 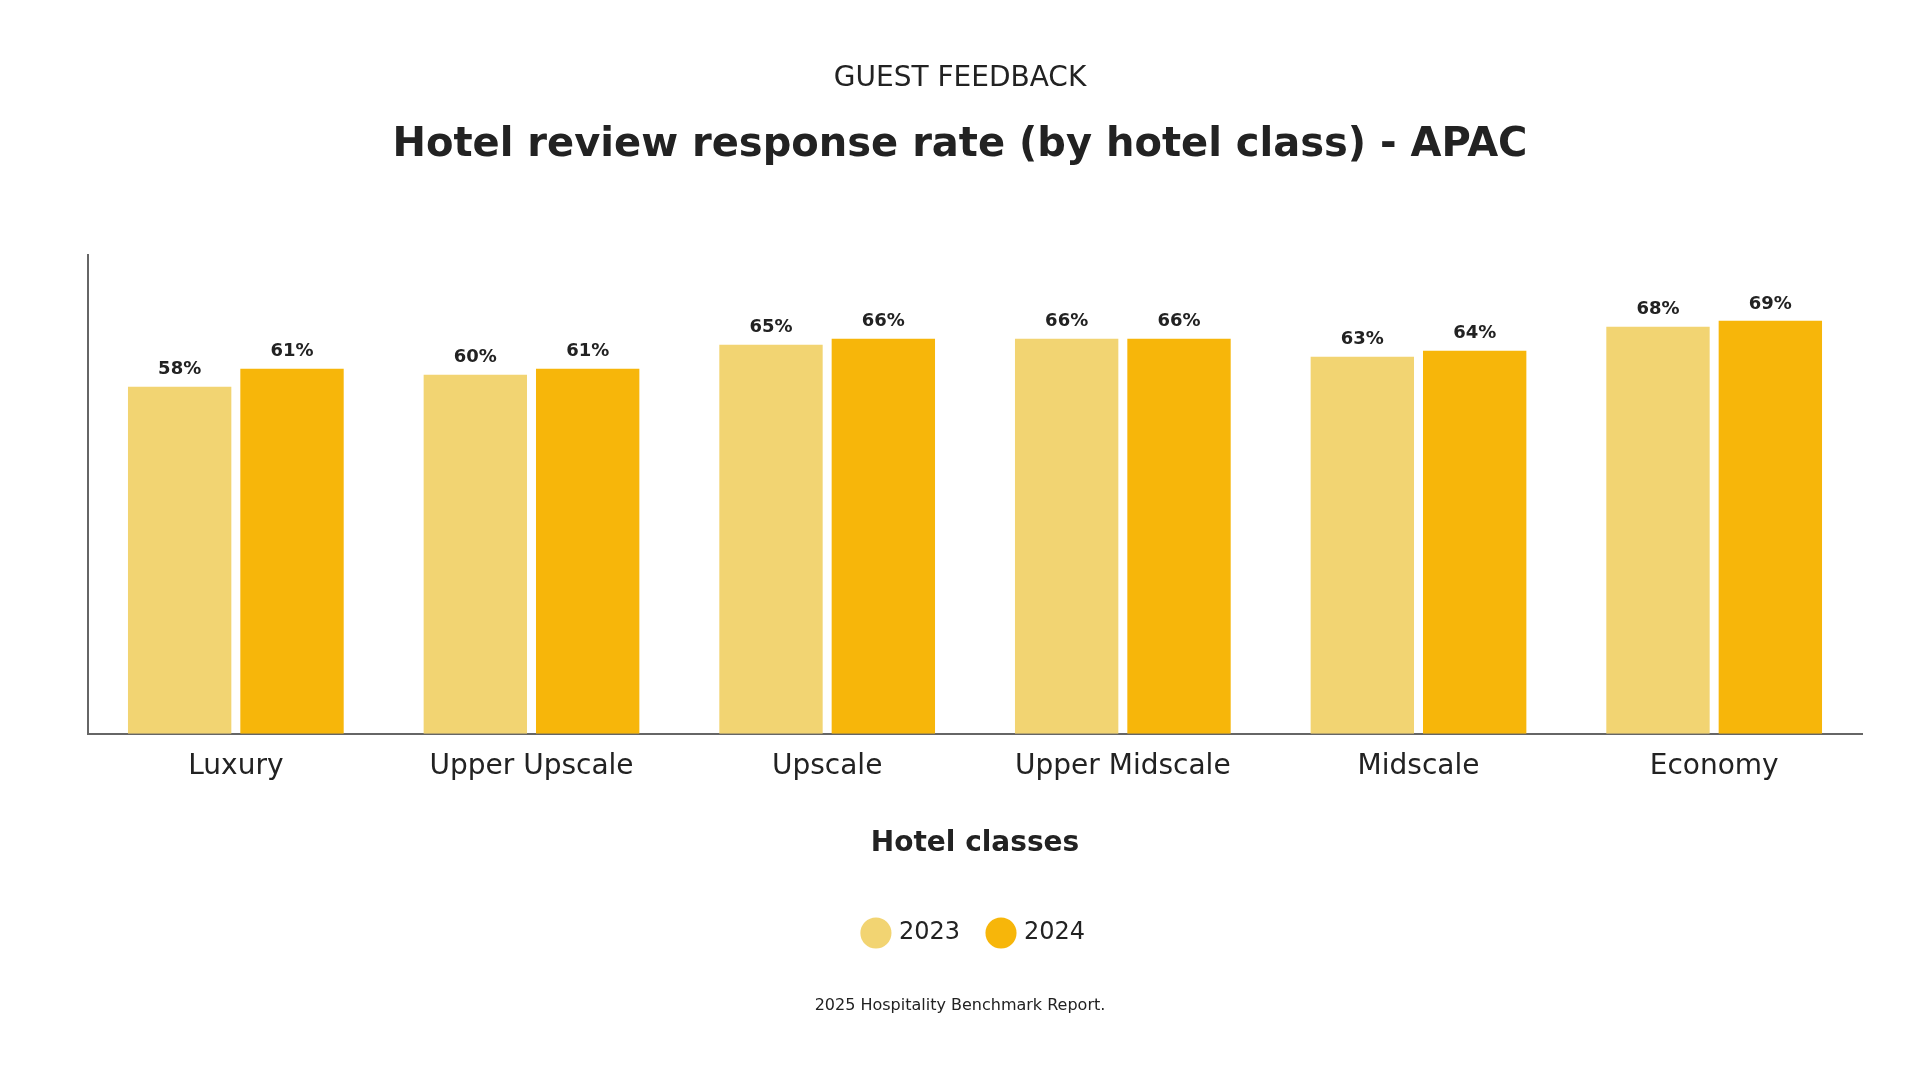 I want to click on data-label: 64%, so click(x=1475, y=332).